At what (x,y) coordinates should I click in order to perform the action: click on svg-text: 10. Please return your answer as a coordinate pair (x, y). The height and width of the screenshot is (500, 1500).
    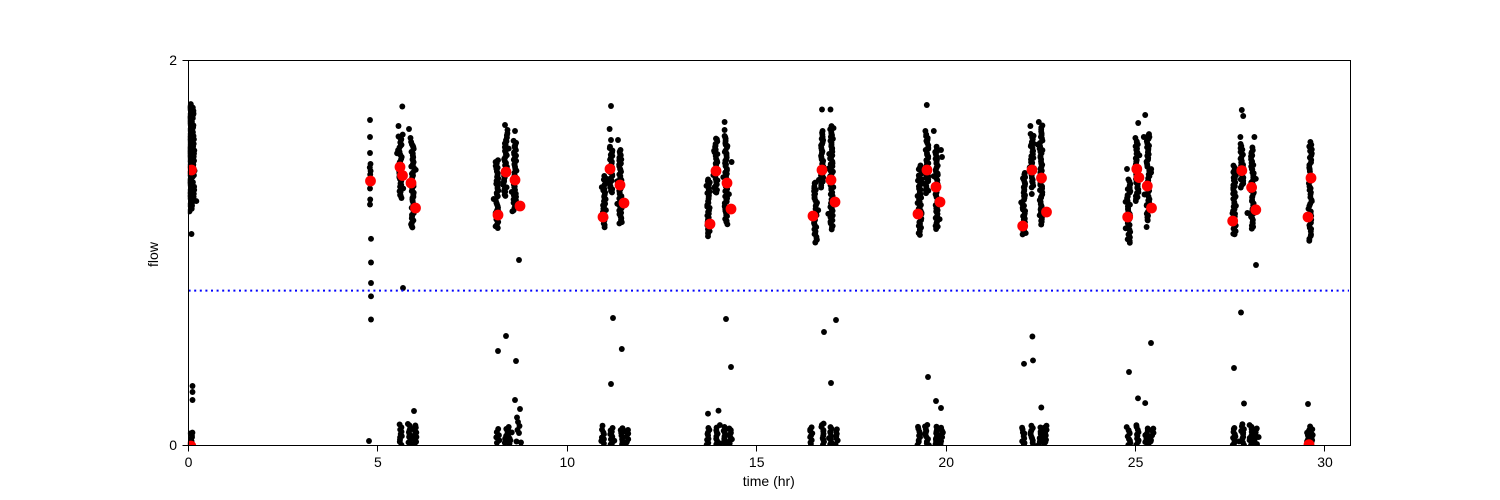
    Looking at the image, I should click on (568, 462).